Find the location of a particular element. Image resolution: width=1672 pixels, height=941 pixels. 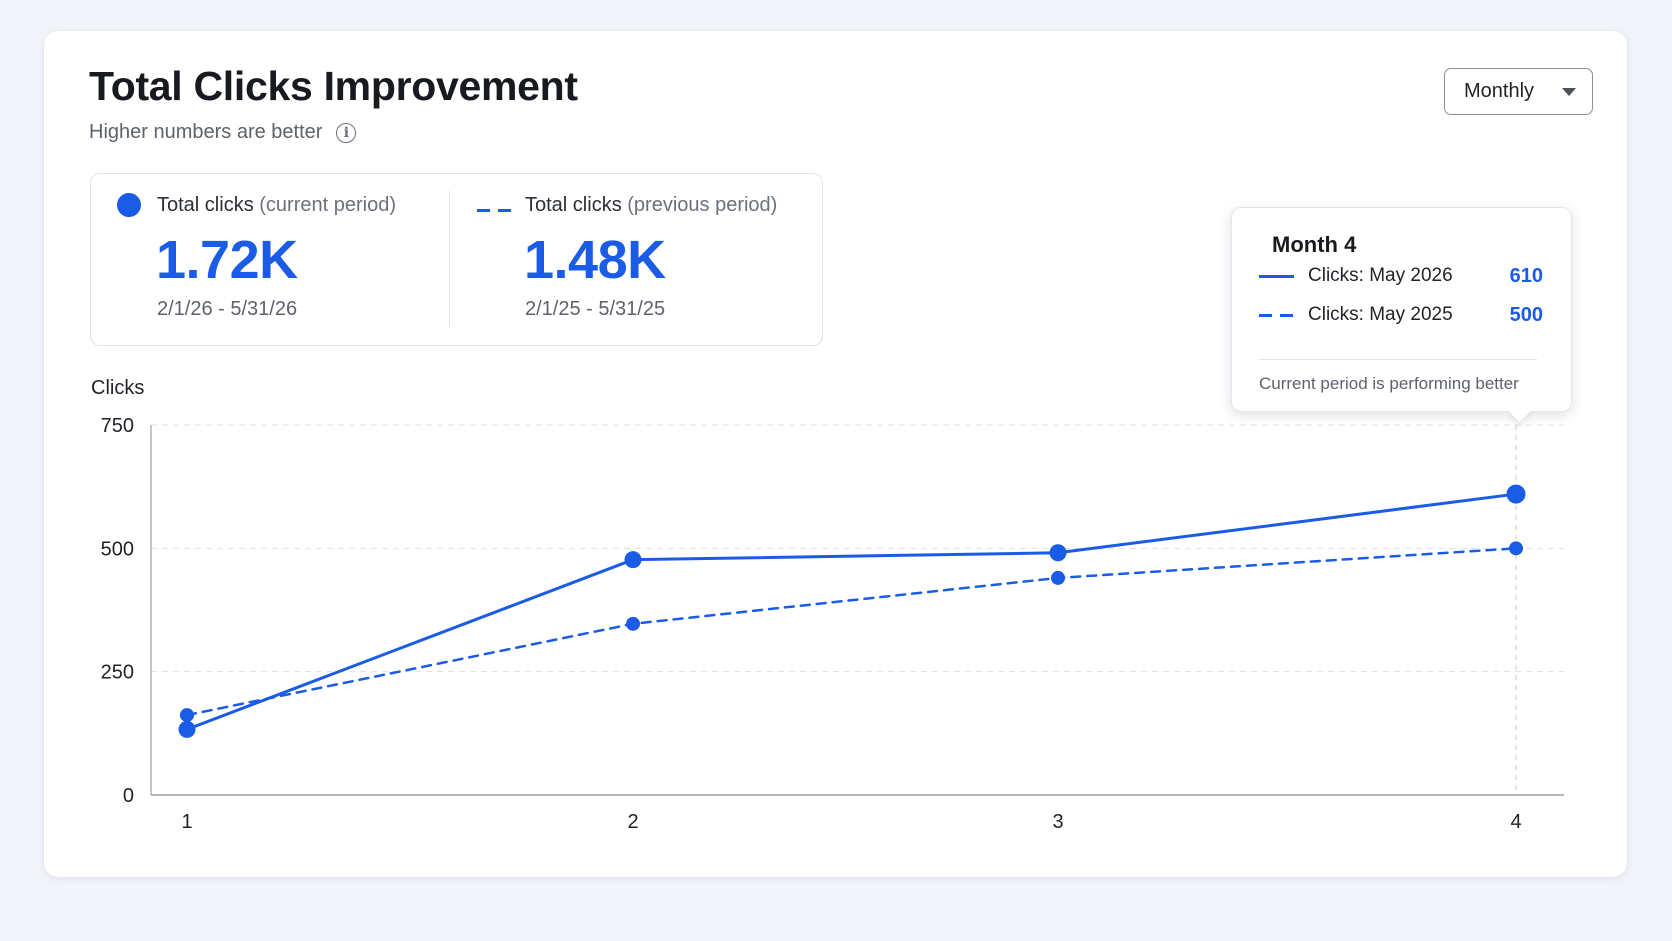

subtitle: Higher numbers are better i is located at coordinates (223, 132).